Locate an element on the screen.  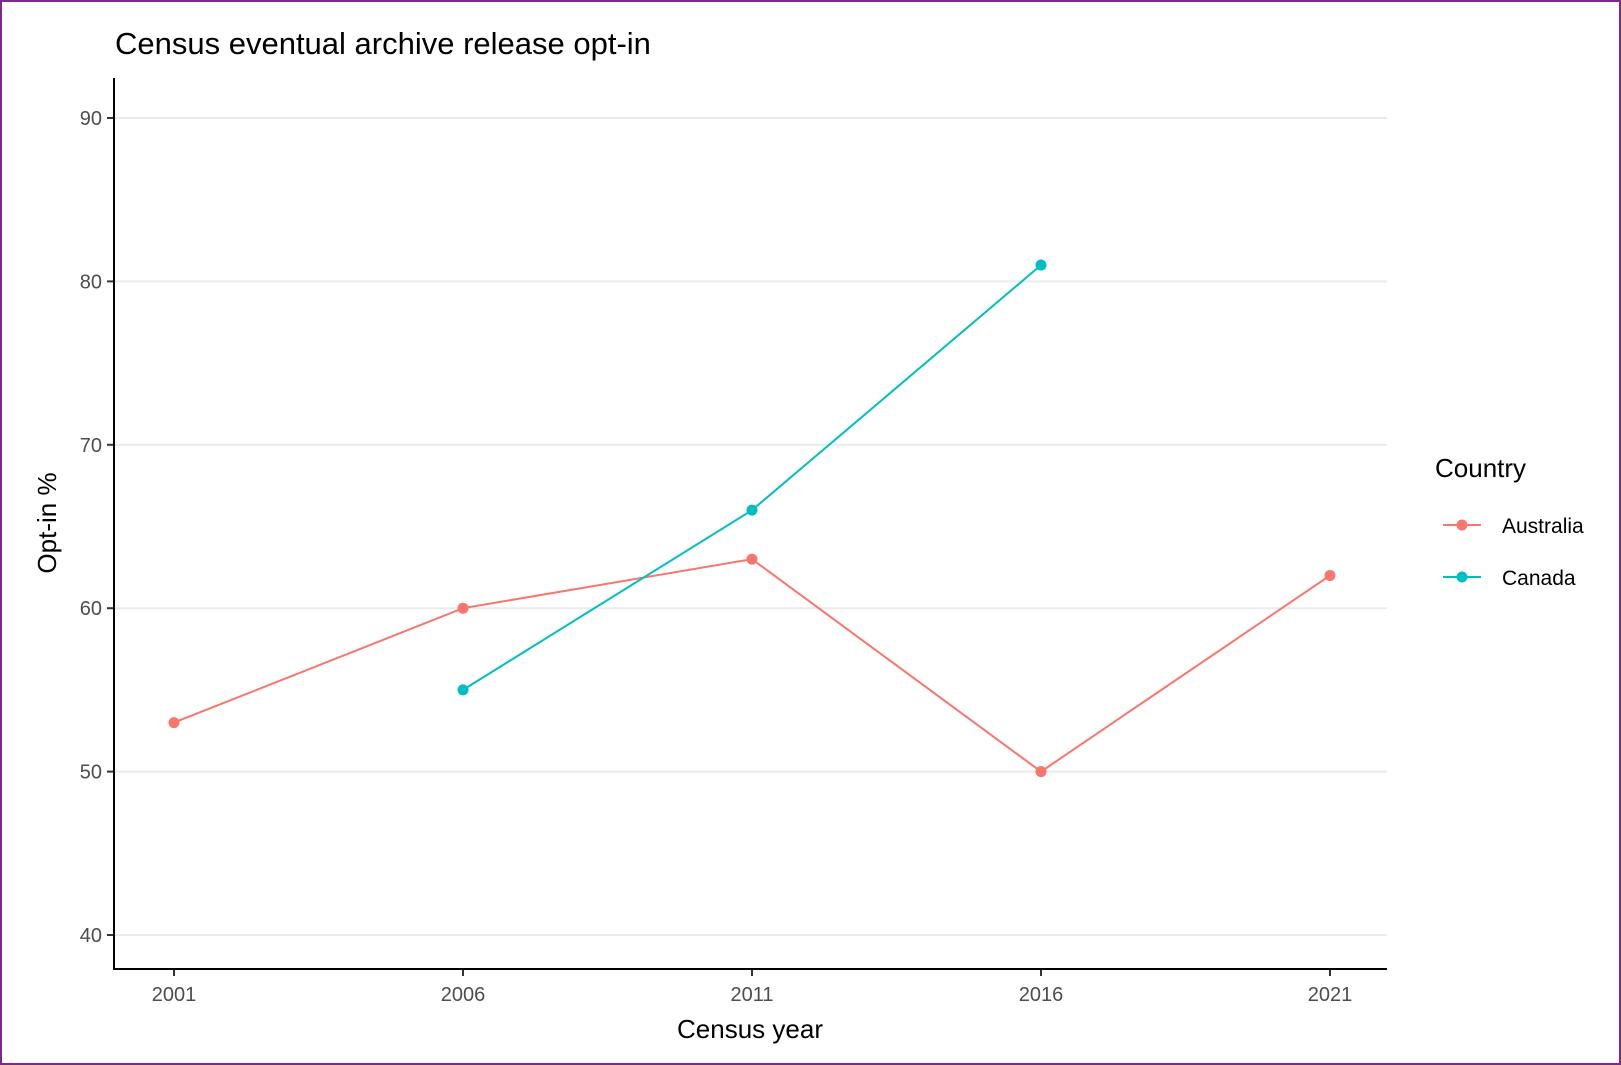
x-tick-label: 2016 is located at coordinates (1041, 995).